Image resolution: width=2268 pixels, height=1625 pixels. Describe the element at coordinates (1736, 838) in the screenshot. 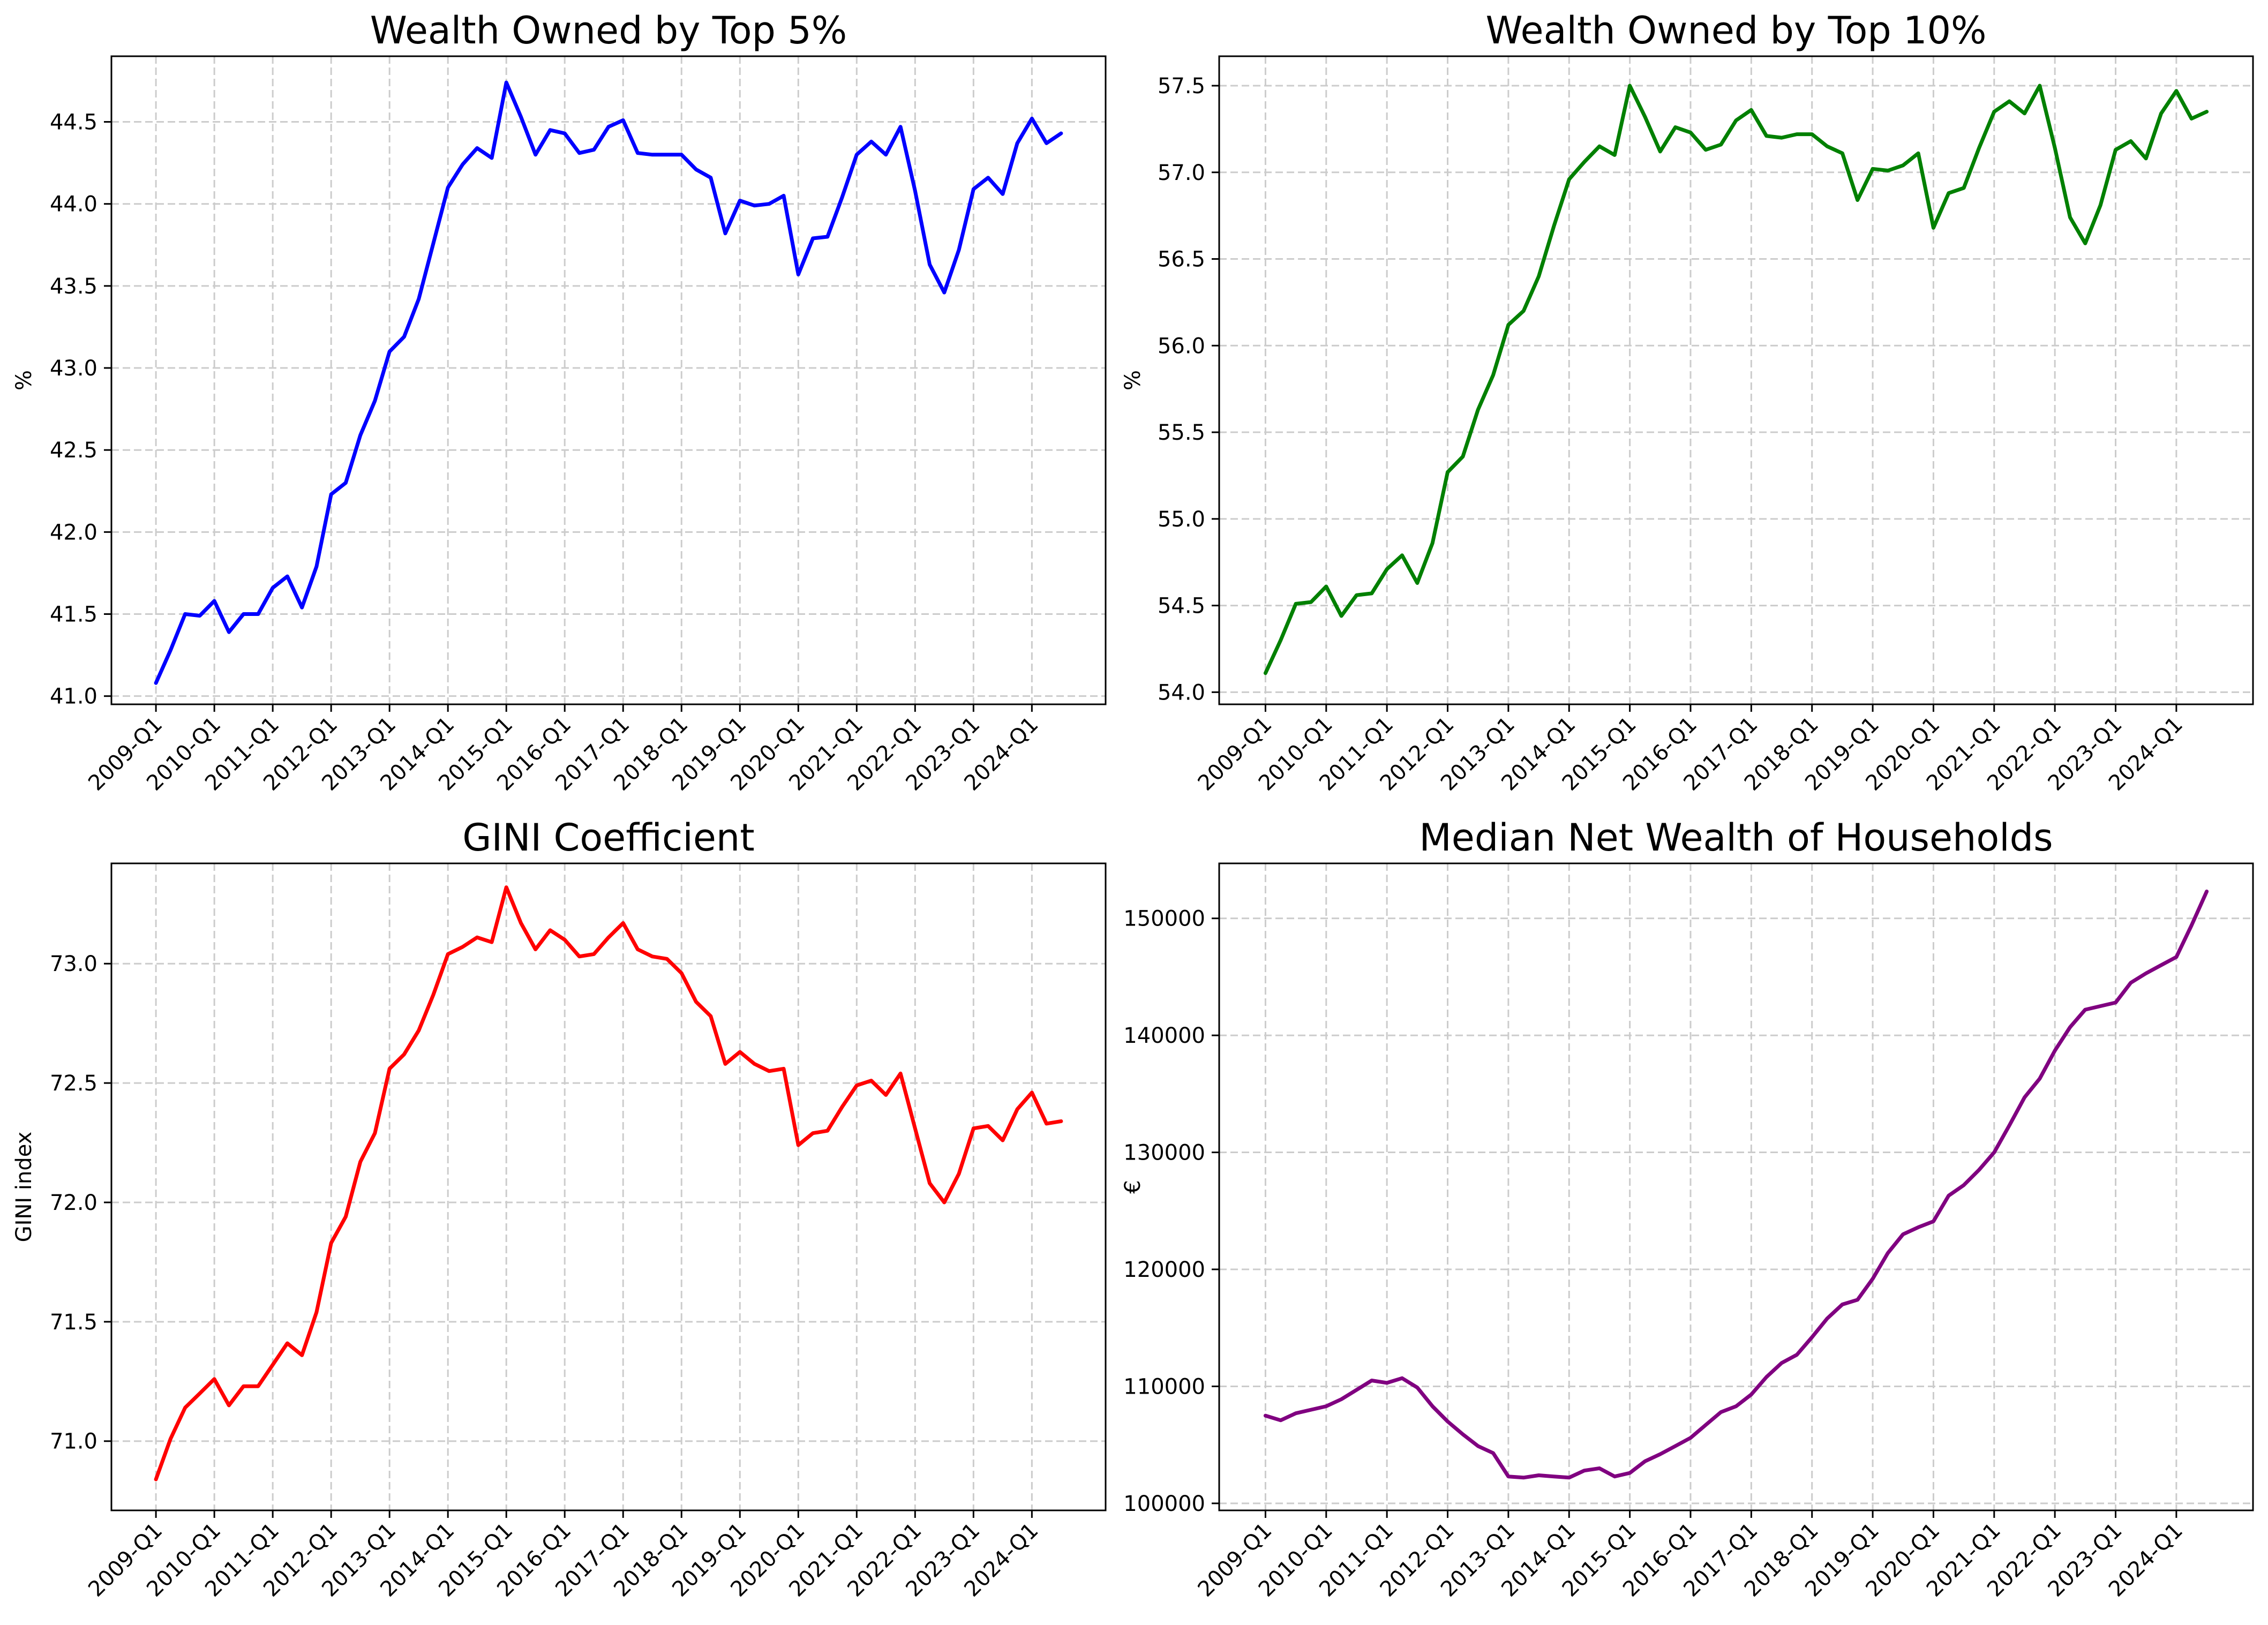

I see `chart-title: Median Net Wealth of Households` at that location.